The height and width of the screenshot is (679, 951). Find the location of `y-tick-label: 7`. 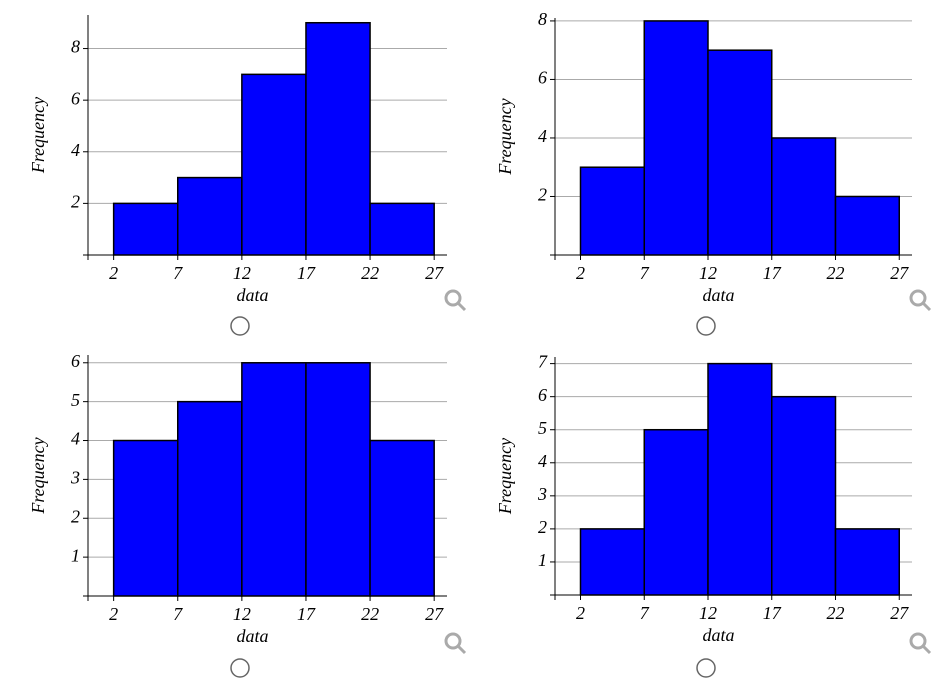

y-tick-label: 7 is located at coordinates (543, 362).